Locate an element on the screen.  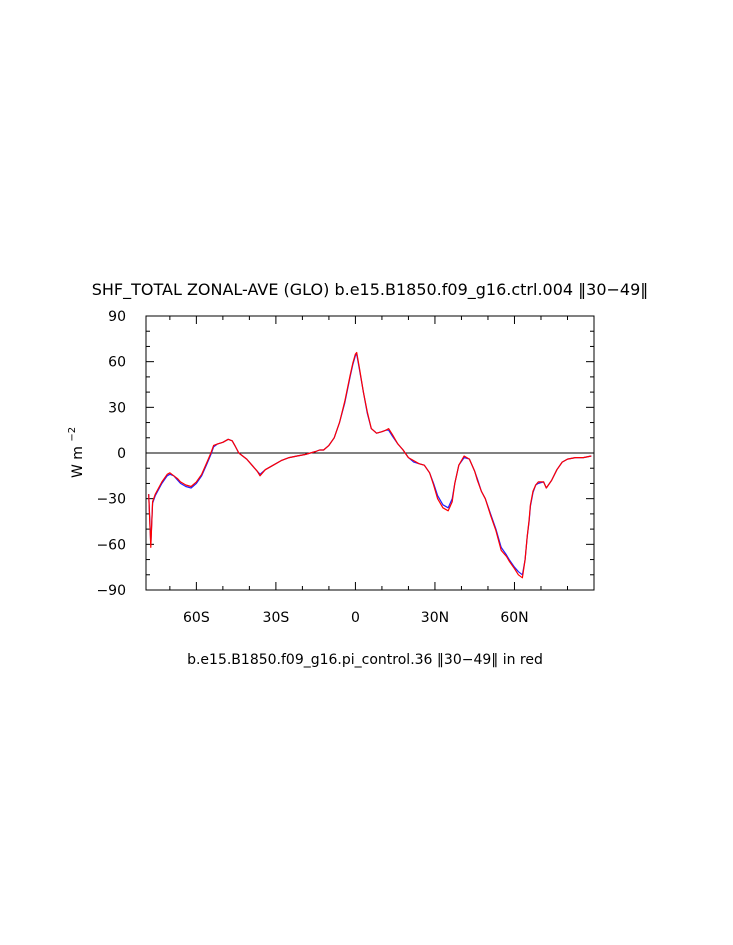
series-layer is located at coordinates (370, 465).